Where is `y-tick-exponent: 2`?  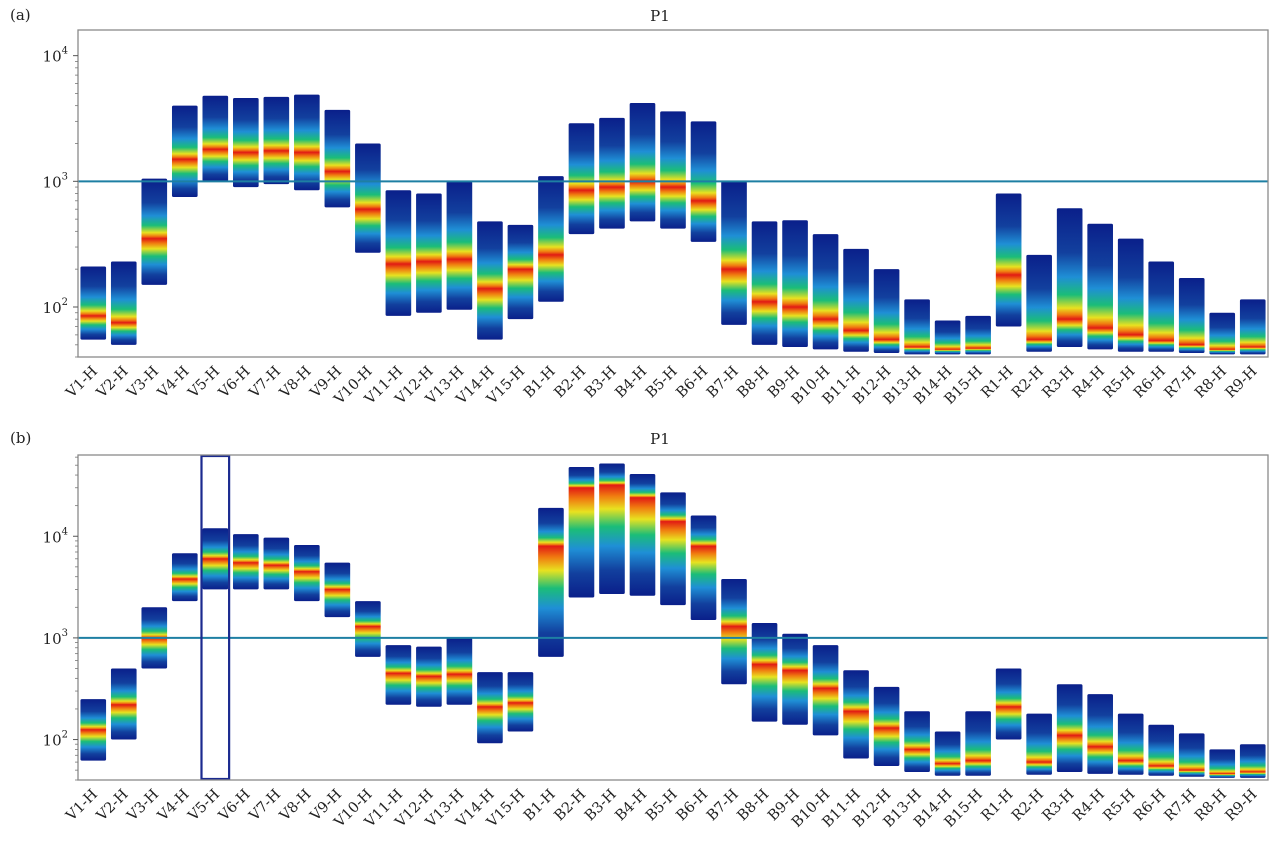 y-tick-exponent: 2 is located at coordinates (65, 735).